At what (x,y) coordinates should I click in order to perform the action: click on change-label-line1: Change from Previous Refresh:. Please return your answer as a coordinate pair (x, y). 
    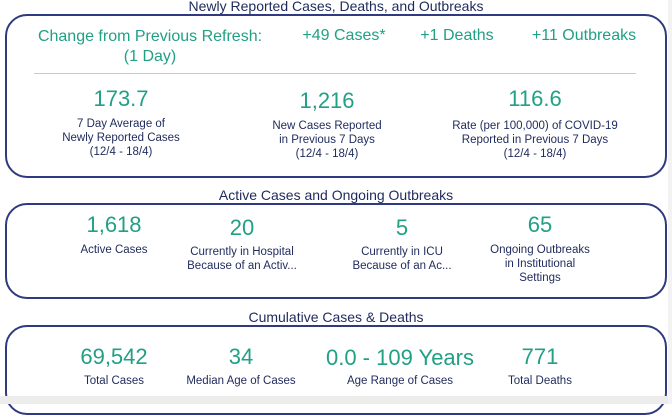
    Looking at the image, I should click on (150, 36).